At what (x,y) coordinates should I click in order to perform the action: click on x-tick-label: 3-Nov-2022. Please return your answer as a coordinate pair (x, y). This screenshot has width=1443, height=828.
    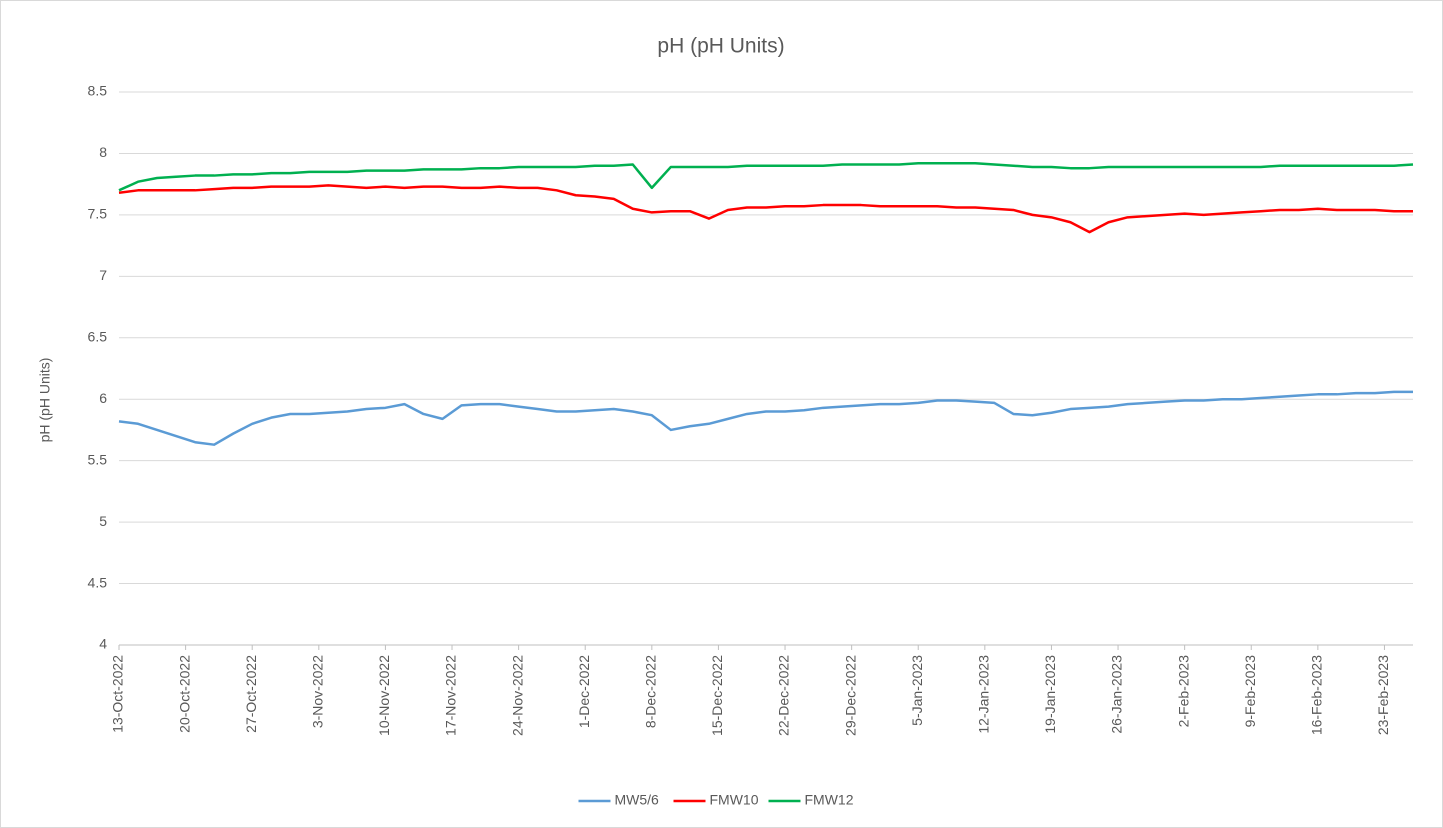
    Looking at the image, I should click on (318, 691).